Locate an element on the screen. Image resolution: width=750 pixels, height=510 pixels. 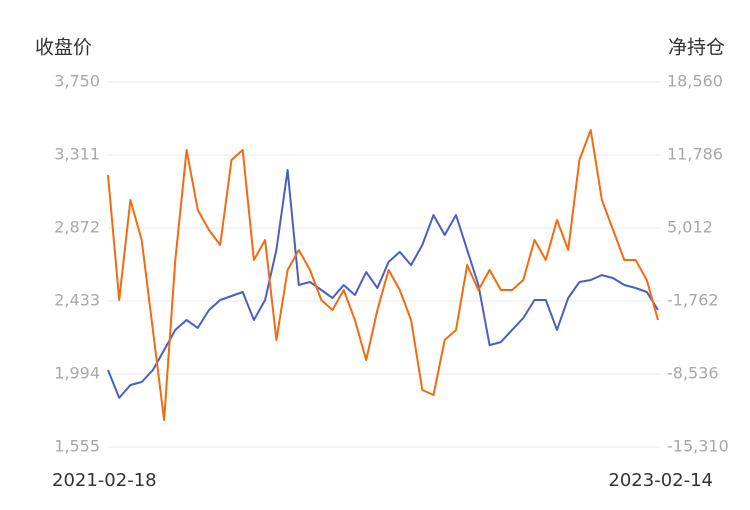
y2-tick-label: 18,560 is located at coordinates (695, 81).